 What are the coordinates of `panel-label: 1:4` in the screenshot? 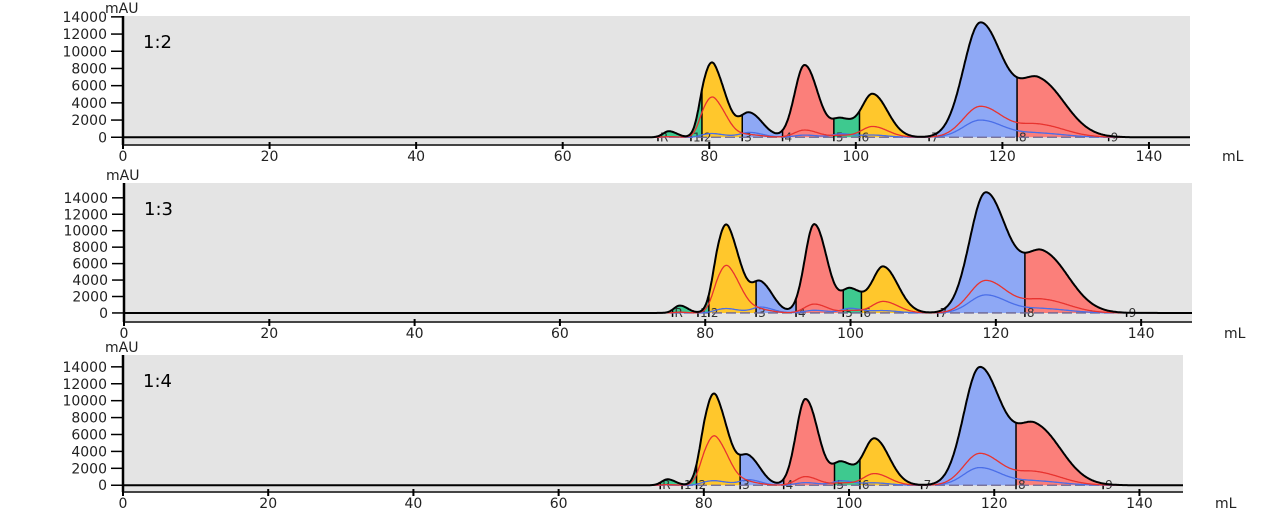 It's located at (157, 381).